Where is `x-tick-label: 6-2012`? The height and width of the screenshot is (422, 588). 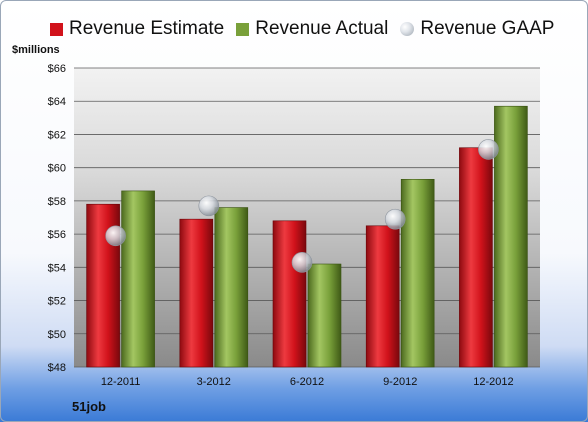
x-tick-label: 6-2012 is located at coordinates (307, 382).